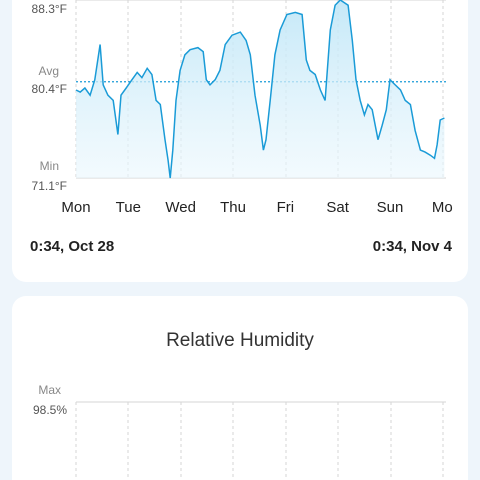  I want to click on y-tick-label: 98.5%, so click(50, 410).